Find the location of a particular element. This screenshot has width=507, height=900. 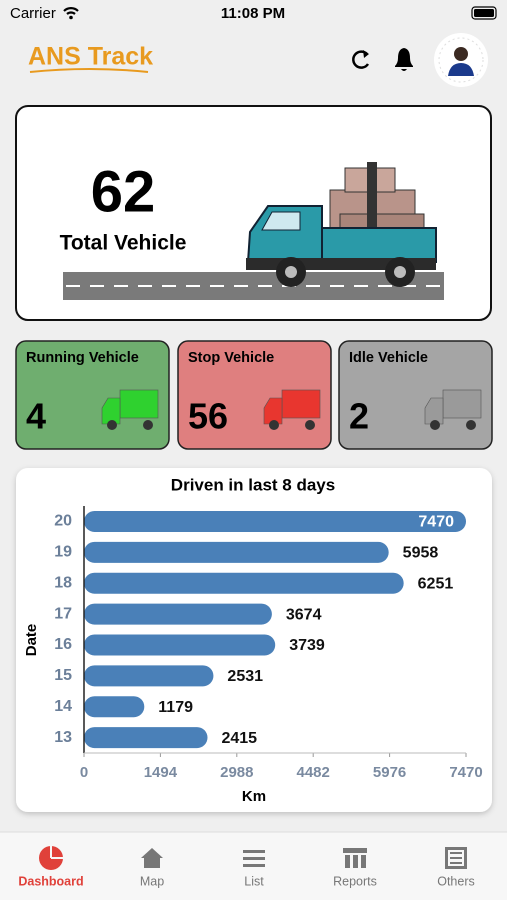

status-title: Idle Vehicle is located at coordinates (388, 358).